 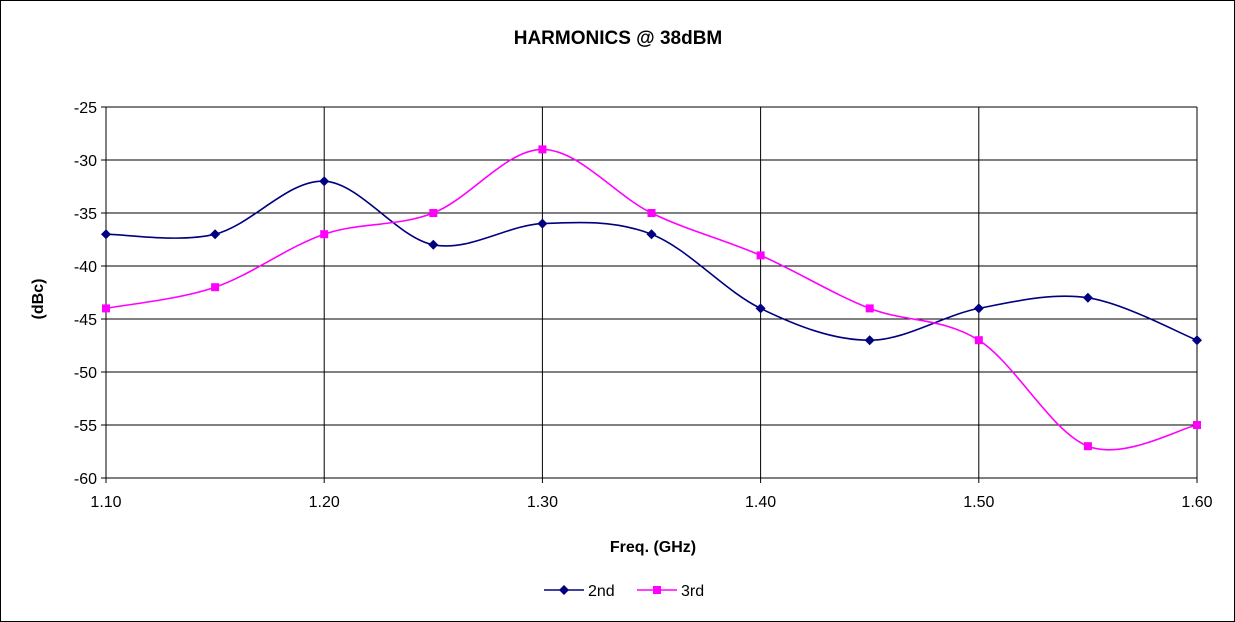 What do you see at coordinates (85, 426) in the screenshot?
I see `y-tick-label: -55` at bounding box center [85, 426].